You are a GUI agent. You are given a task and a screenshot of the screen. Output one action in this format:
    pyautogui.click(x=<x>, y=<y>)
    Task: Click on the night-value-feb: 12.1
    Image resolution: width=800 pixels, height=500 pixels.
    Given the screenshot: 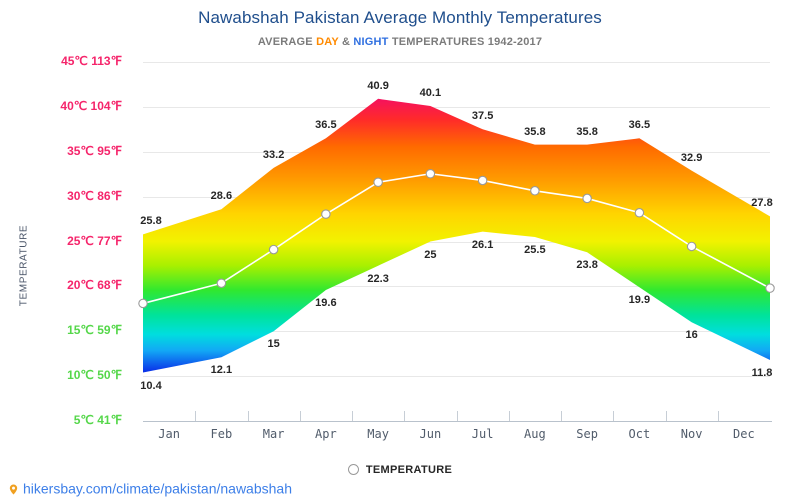 What is the action you would take?
    pyautogui.click(x=221, y=370)
    